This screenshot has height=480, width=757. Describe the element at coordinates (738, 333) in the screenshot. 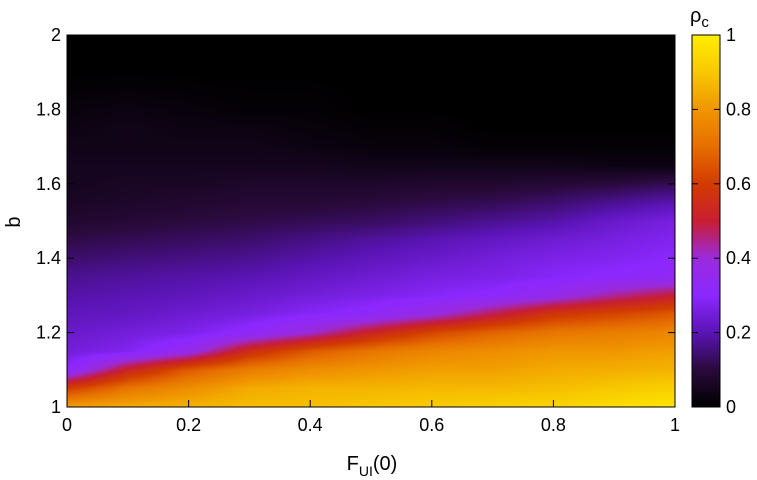

I see `colorbar-tick-label: 0.2` at that location.